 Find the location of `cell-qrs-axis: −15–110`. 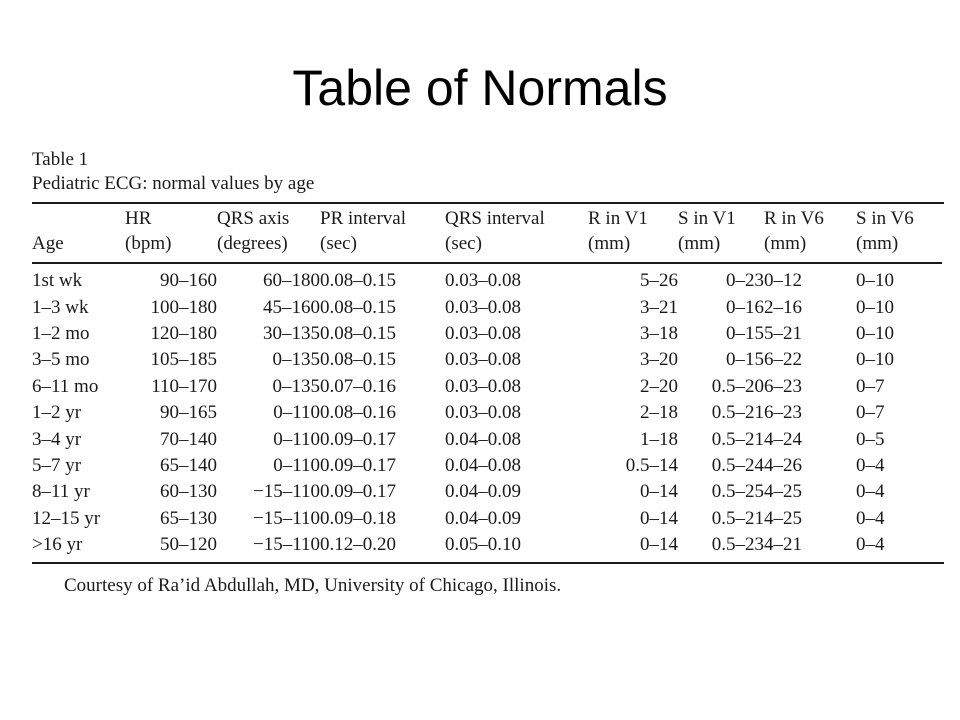

cell-qrs-axis: −15–110 is located at coordinates (286, 492).